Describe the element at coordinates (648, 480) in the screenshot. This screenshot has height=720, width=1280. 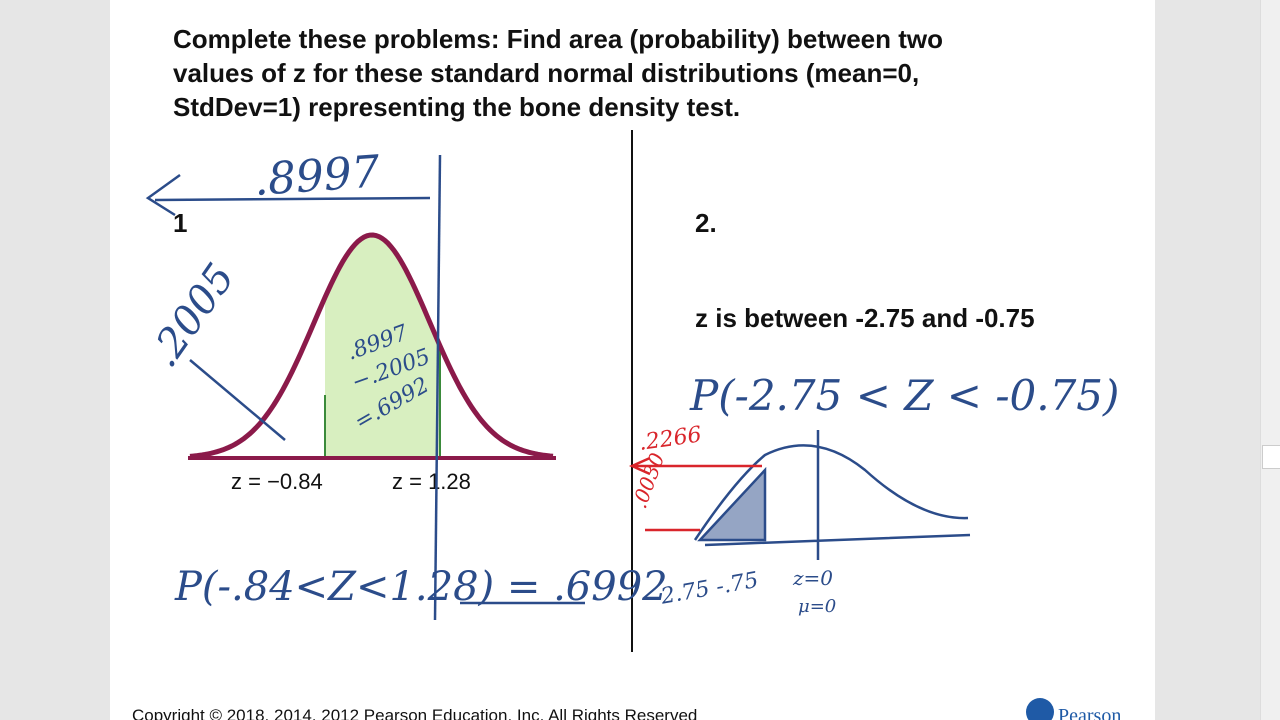
I see `handwriting: .0030` at that location.